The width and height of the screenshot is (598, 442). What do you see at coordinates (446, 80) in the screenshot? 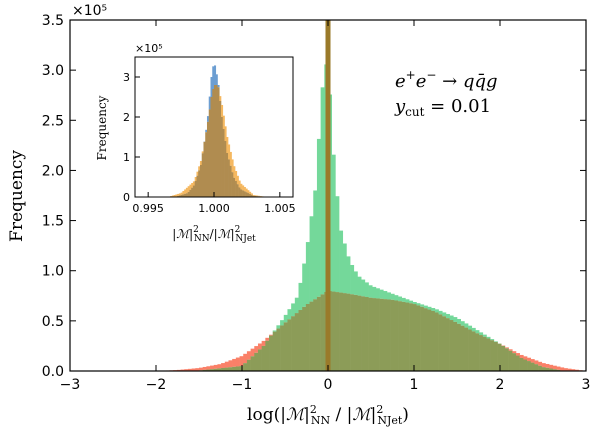
I see `process-annotation: e+e− → qq̄g` at bounding box center [446, 80].